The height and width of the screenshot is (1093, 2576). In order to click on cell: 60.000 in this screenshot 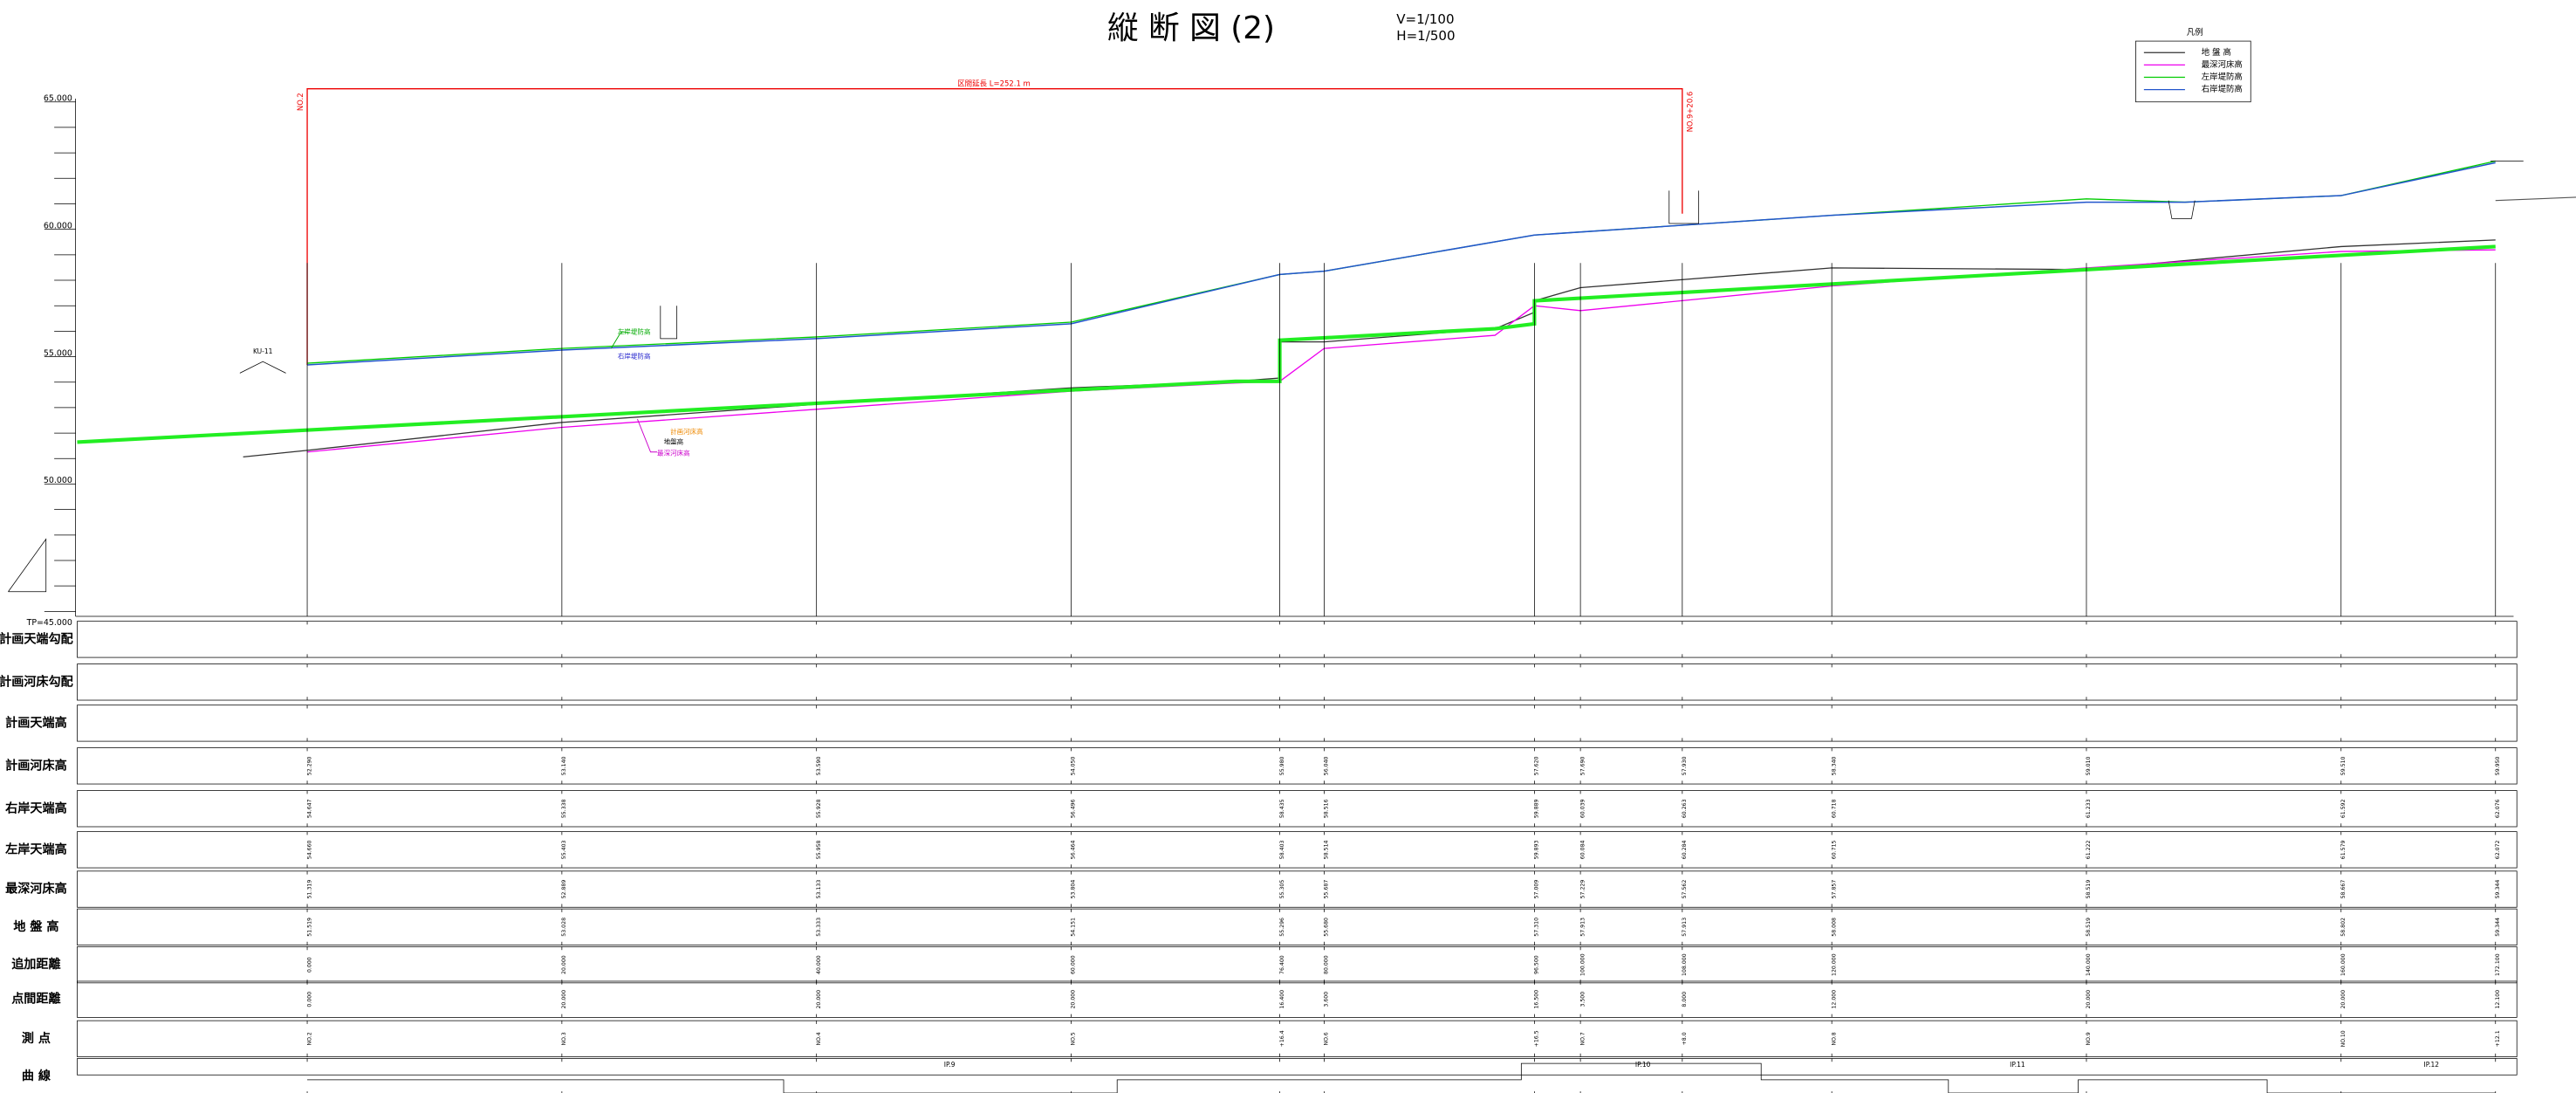, I will do `click(1074, 964)`.